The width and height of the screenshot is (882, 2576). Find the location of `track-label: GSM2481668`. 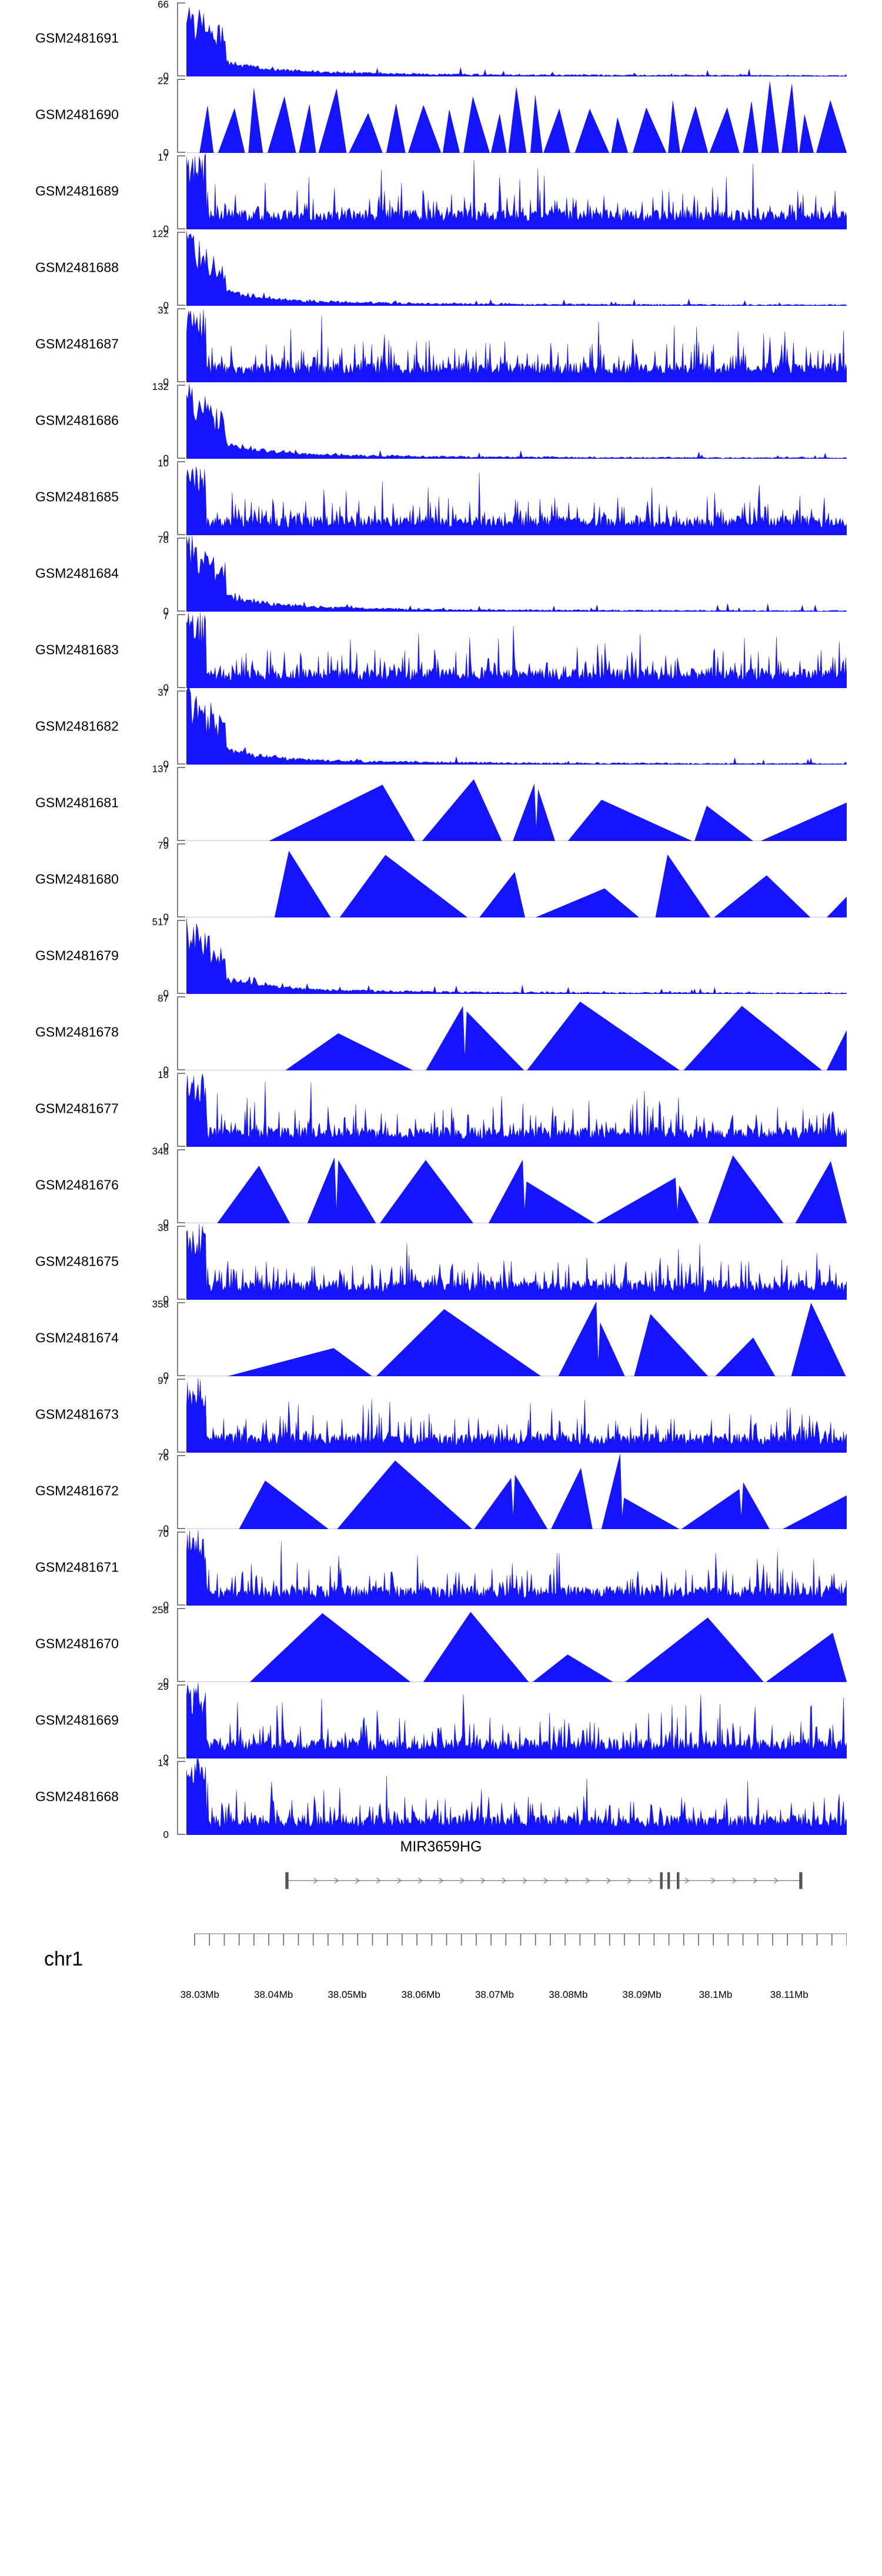

track-label: GSM2481668 is located at coordinates (77, 1796).